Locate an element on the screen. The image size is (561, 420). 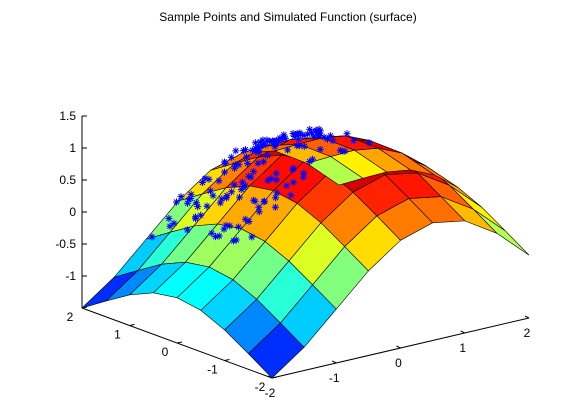
y-tick-label: 2 is located at coordinates (70, 317).